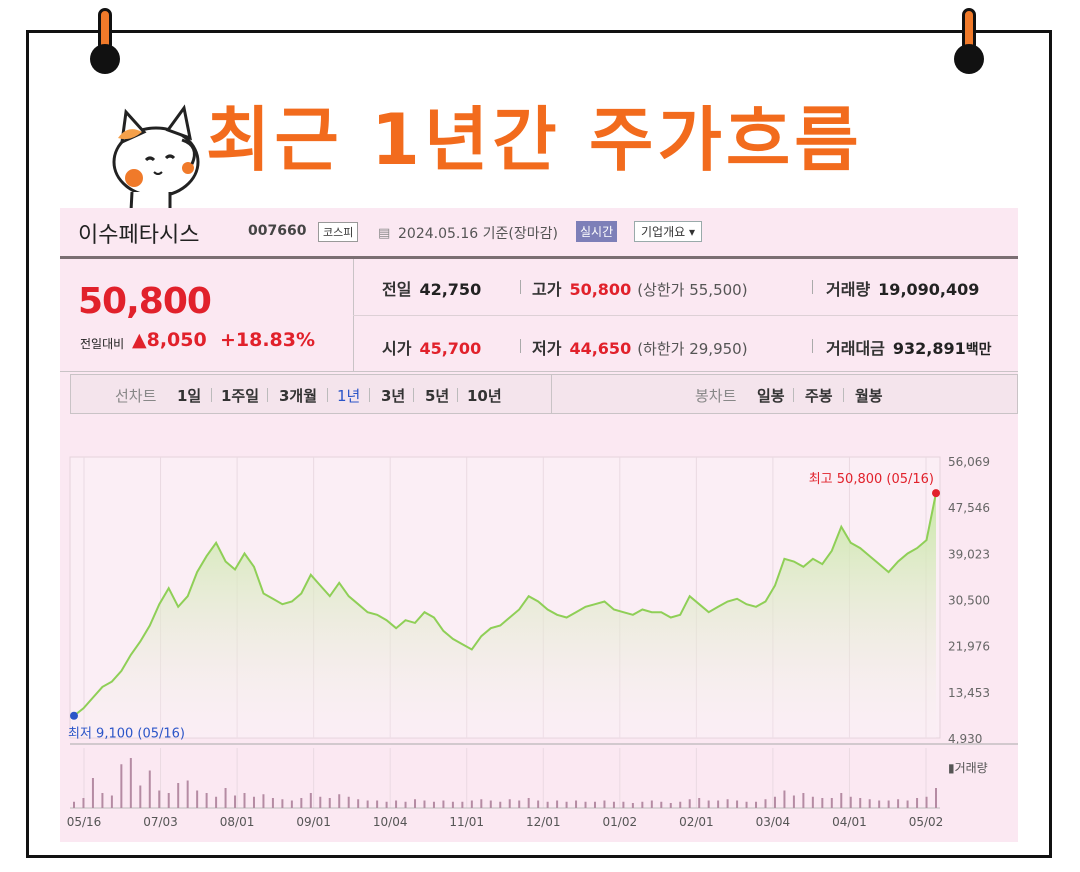  I want to click on y-tick-label: 56,069, so click(969, 462).